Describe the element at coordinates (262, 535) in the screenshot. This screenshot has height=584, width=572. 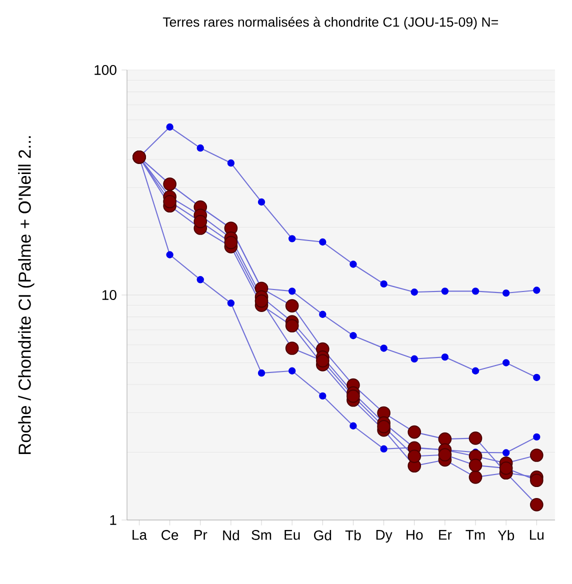
I see `x-tick-label: Sm` at that location.